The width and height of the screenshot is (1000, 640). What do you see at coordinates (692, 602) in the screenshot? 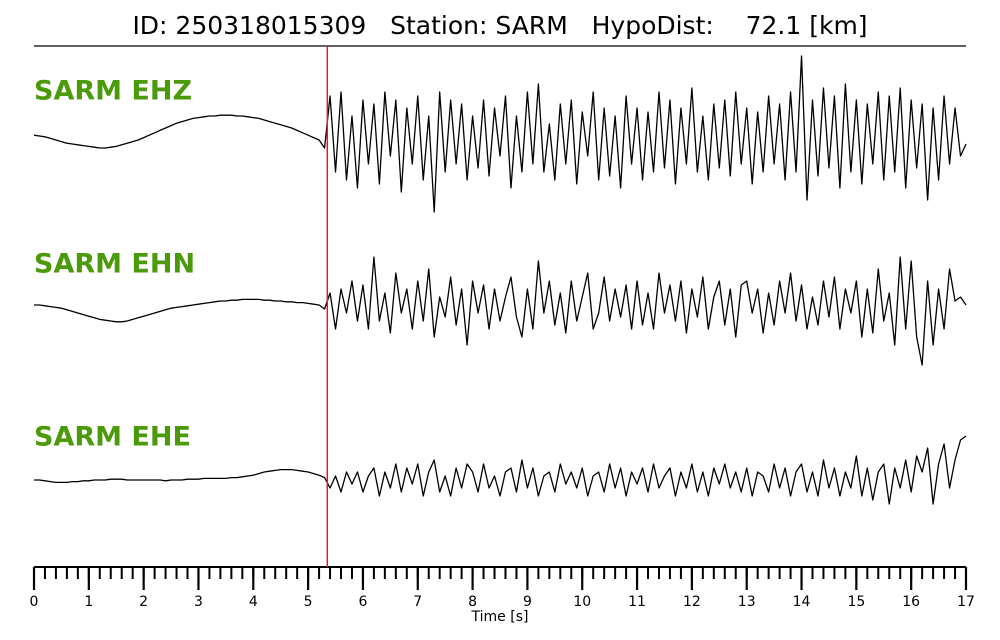
I see `x-tick-label: 12` at bounding box center [692, 602].